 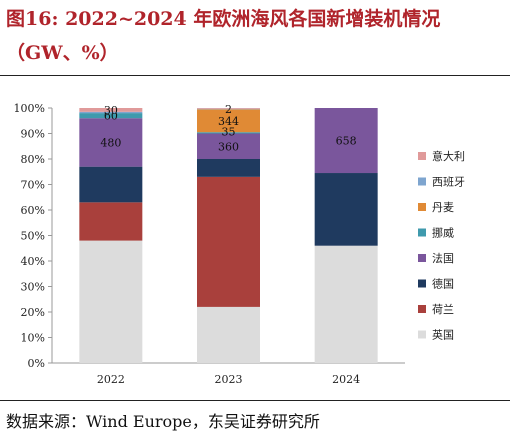 I want to click on y-tick-label: 80%, so click(x=33, y=159).